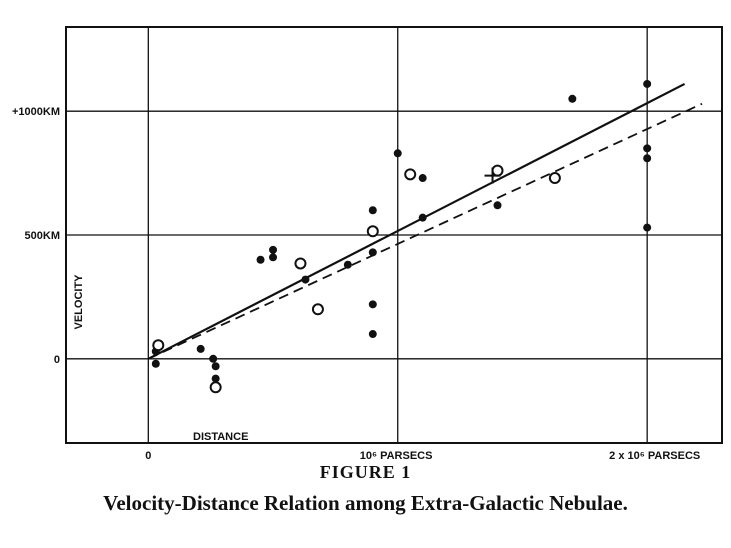  What do you see at coordinates (220, 437) in the screenshot?
I see `x-axis-label: DISTANCE` at bounding box center [220, 437].